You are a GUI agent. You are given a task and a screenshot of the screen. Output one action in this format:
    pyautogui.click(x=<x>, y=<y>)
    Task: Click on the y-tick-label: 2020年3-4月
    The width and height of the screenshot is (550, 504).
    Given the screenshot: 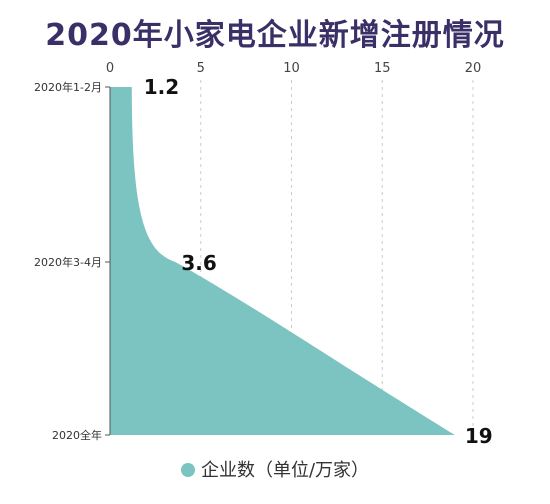 What is the action you would take?
    pyautogui.click(x=68, y=262)
    